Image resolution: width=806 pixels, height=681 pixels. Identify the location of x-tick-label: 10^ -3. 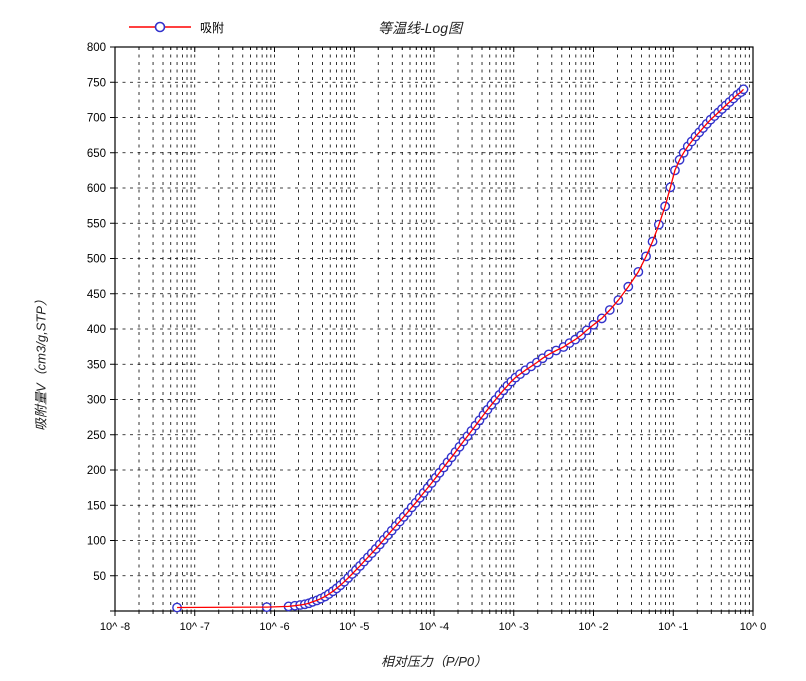
(514, 627).